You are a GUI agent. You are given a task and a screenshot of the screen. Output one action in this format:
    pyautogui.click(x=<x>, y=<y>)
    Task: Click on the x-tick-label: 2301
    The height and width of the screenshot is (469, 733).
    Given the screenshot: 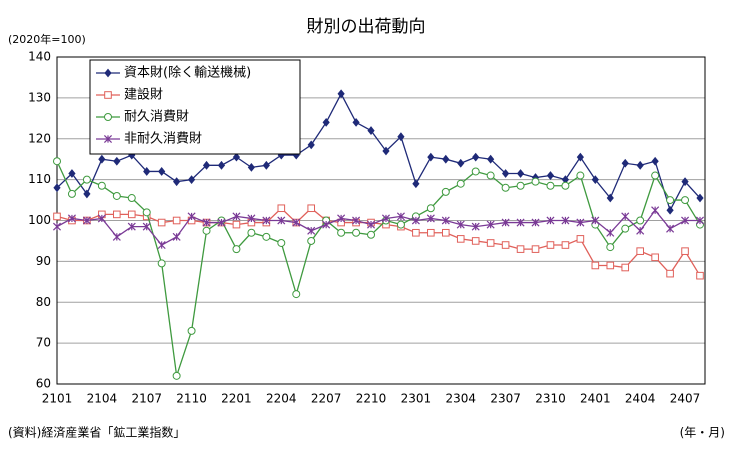 What is the action you would take?
    pyautogui.click(x=416, y=399)
    